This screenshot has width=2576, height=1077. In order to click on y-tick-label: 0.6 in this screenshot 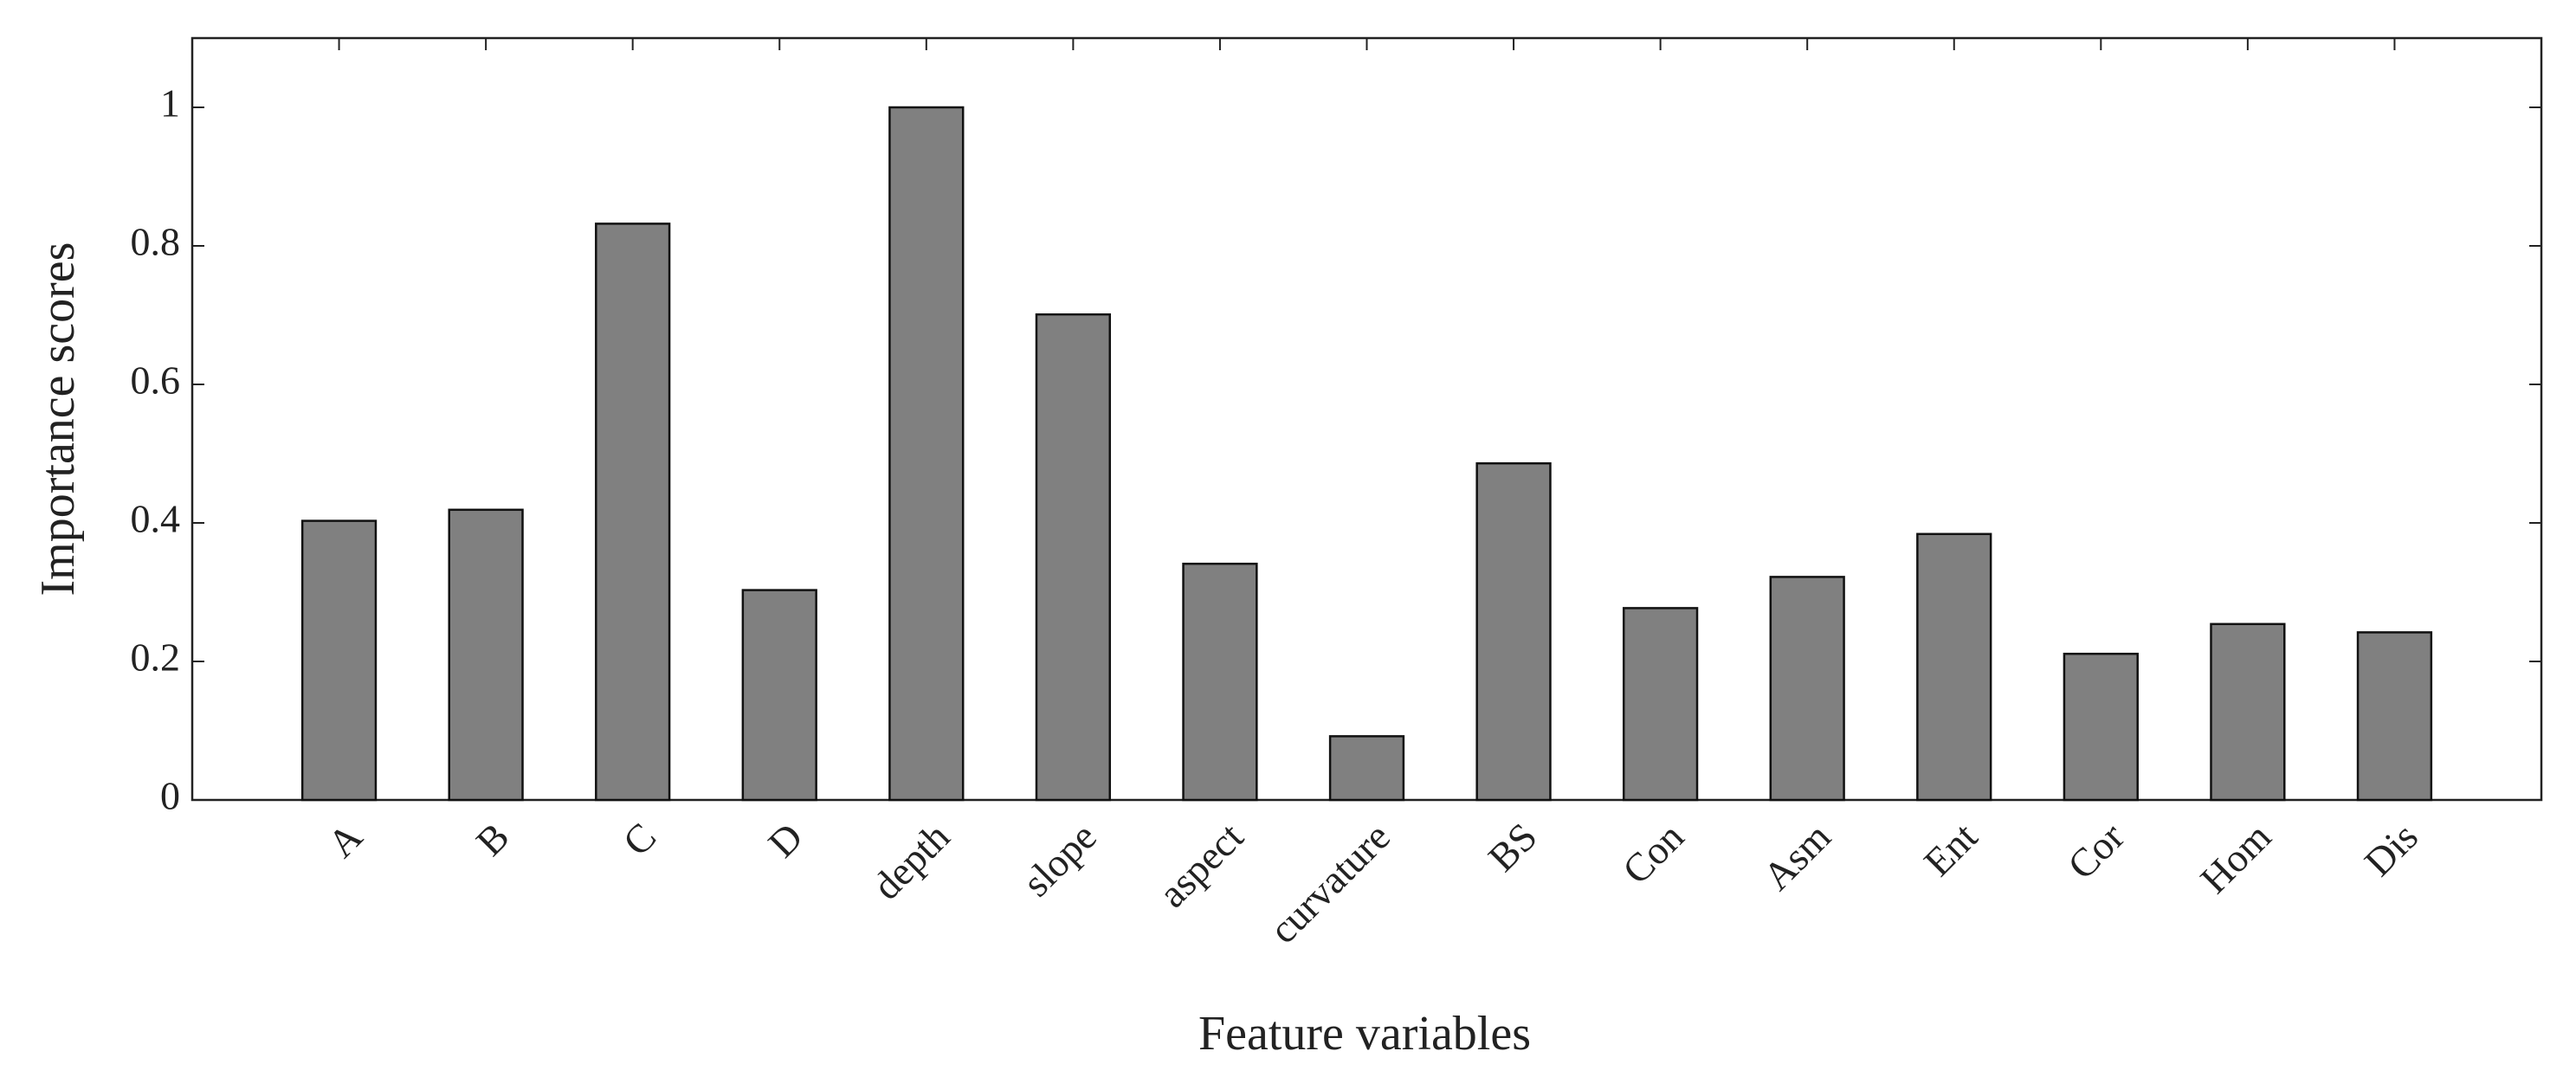, I will do `click(156, 380)`.